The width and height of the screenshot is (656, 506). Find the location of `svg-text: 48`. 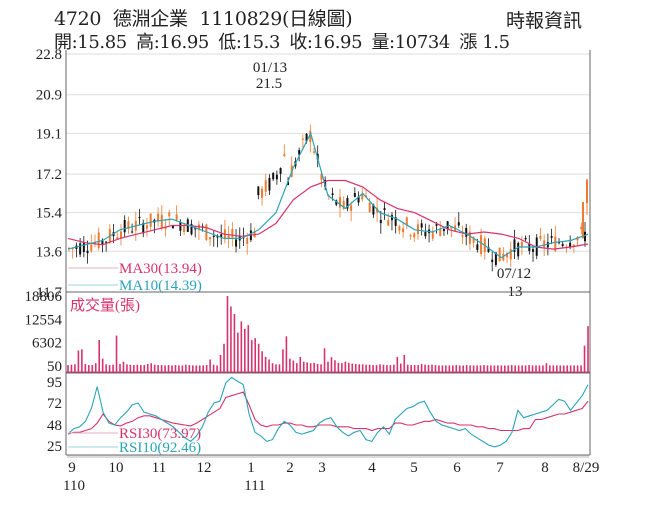

svg-text: 48 is located at coordinates (54, 426).